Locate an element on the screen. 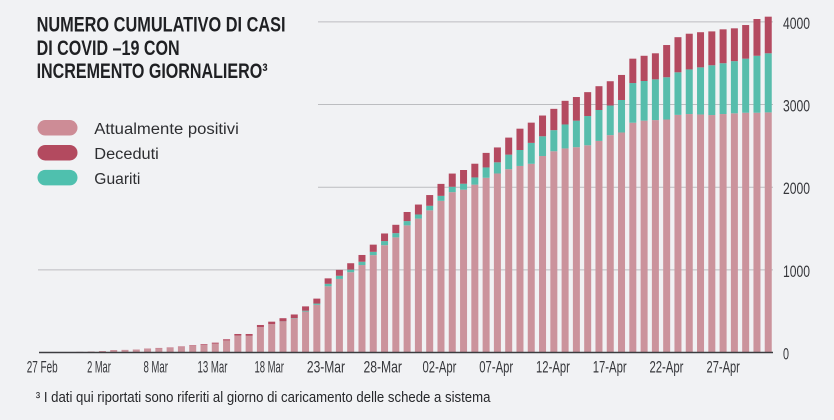 The width and height of the screenshot is (834, 420). svg-text: 8 Mar is located at coordinates (155, 367).